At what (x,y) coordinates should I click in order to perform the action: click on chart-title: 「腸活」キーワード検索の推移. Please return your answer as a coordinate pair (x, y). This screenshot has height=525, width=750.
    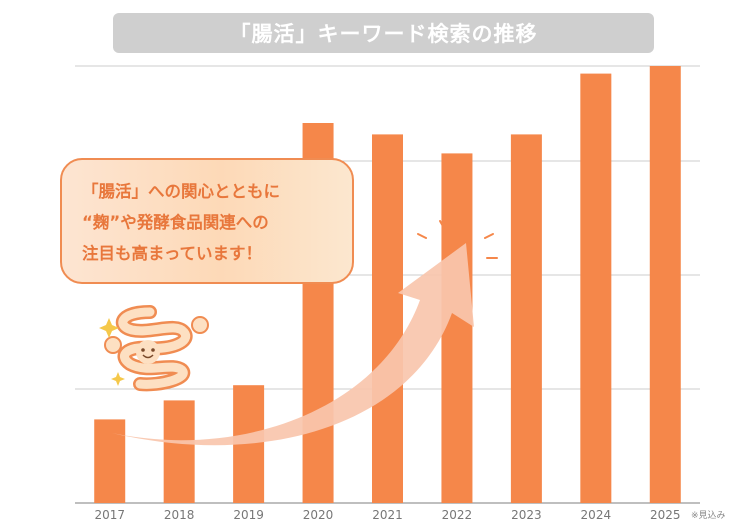
    Looking at the image, I should click on (383, 33).